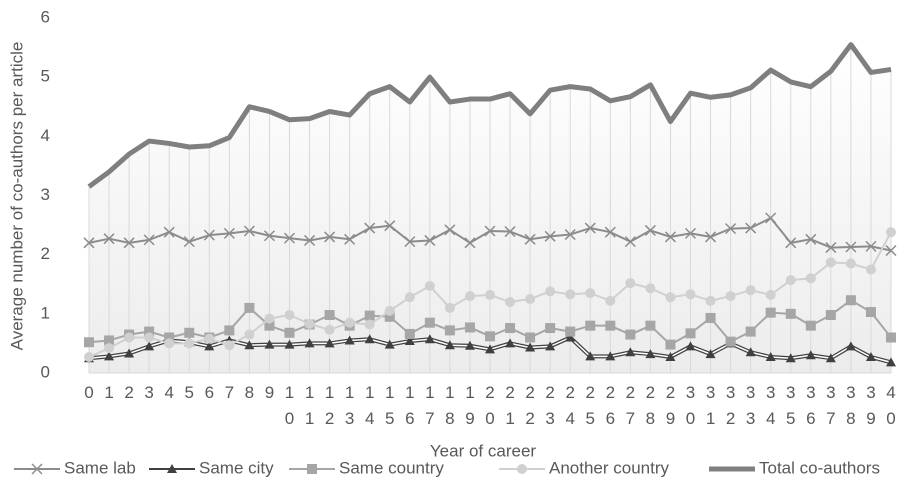 The width and height of the screenshot is (899, 483). I want to click on legend-label: Another country, so click(609, 467).